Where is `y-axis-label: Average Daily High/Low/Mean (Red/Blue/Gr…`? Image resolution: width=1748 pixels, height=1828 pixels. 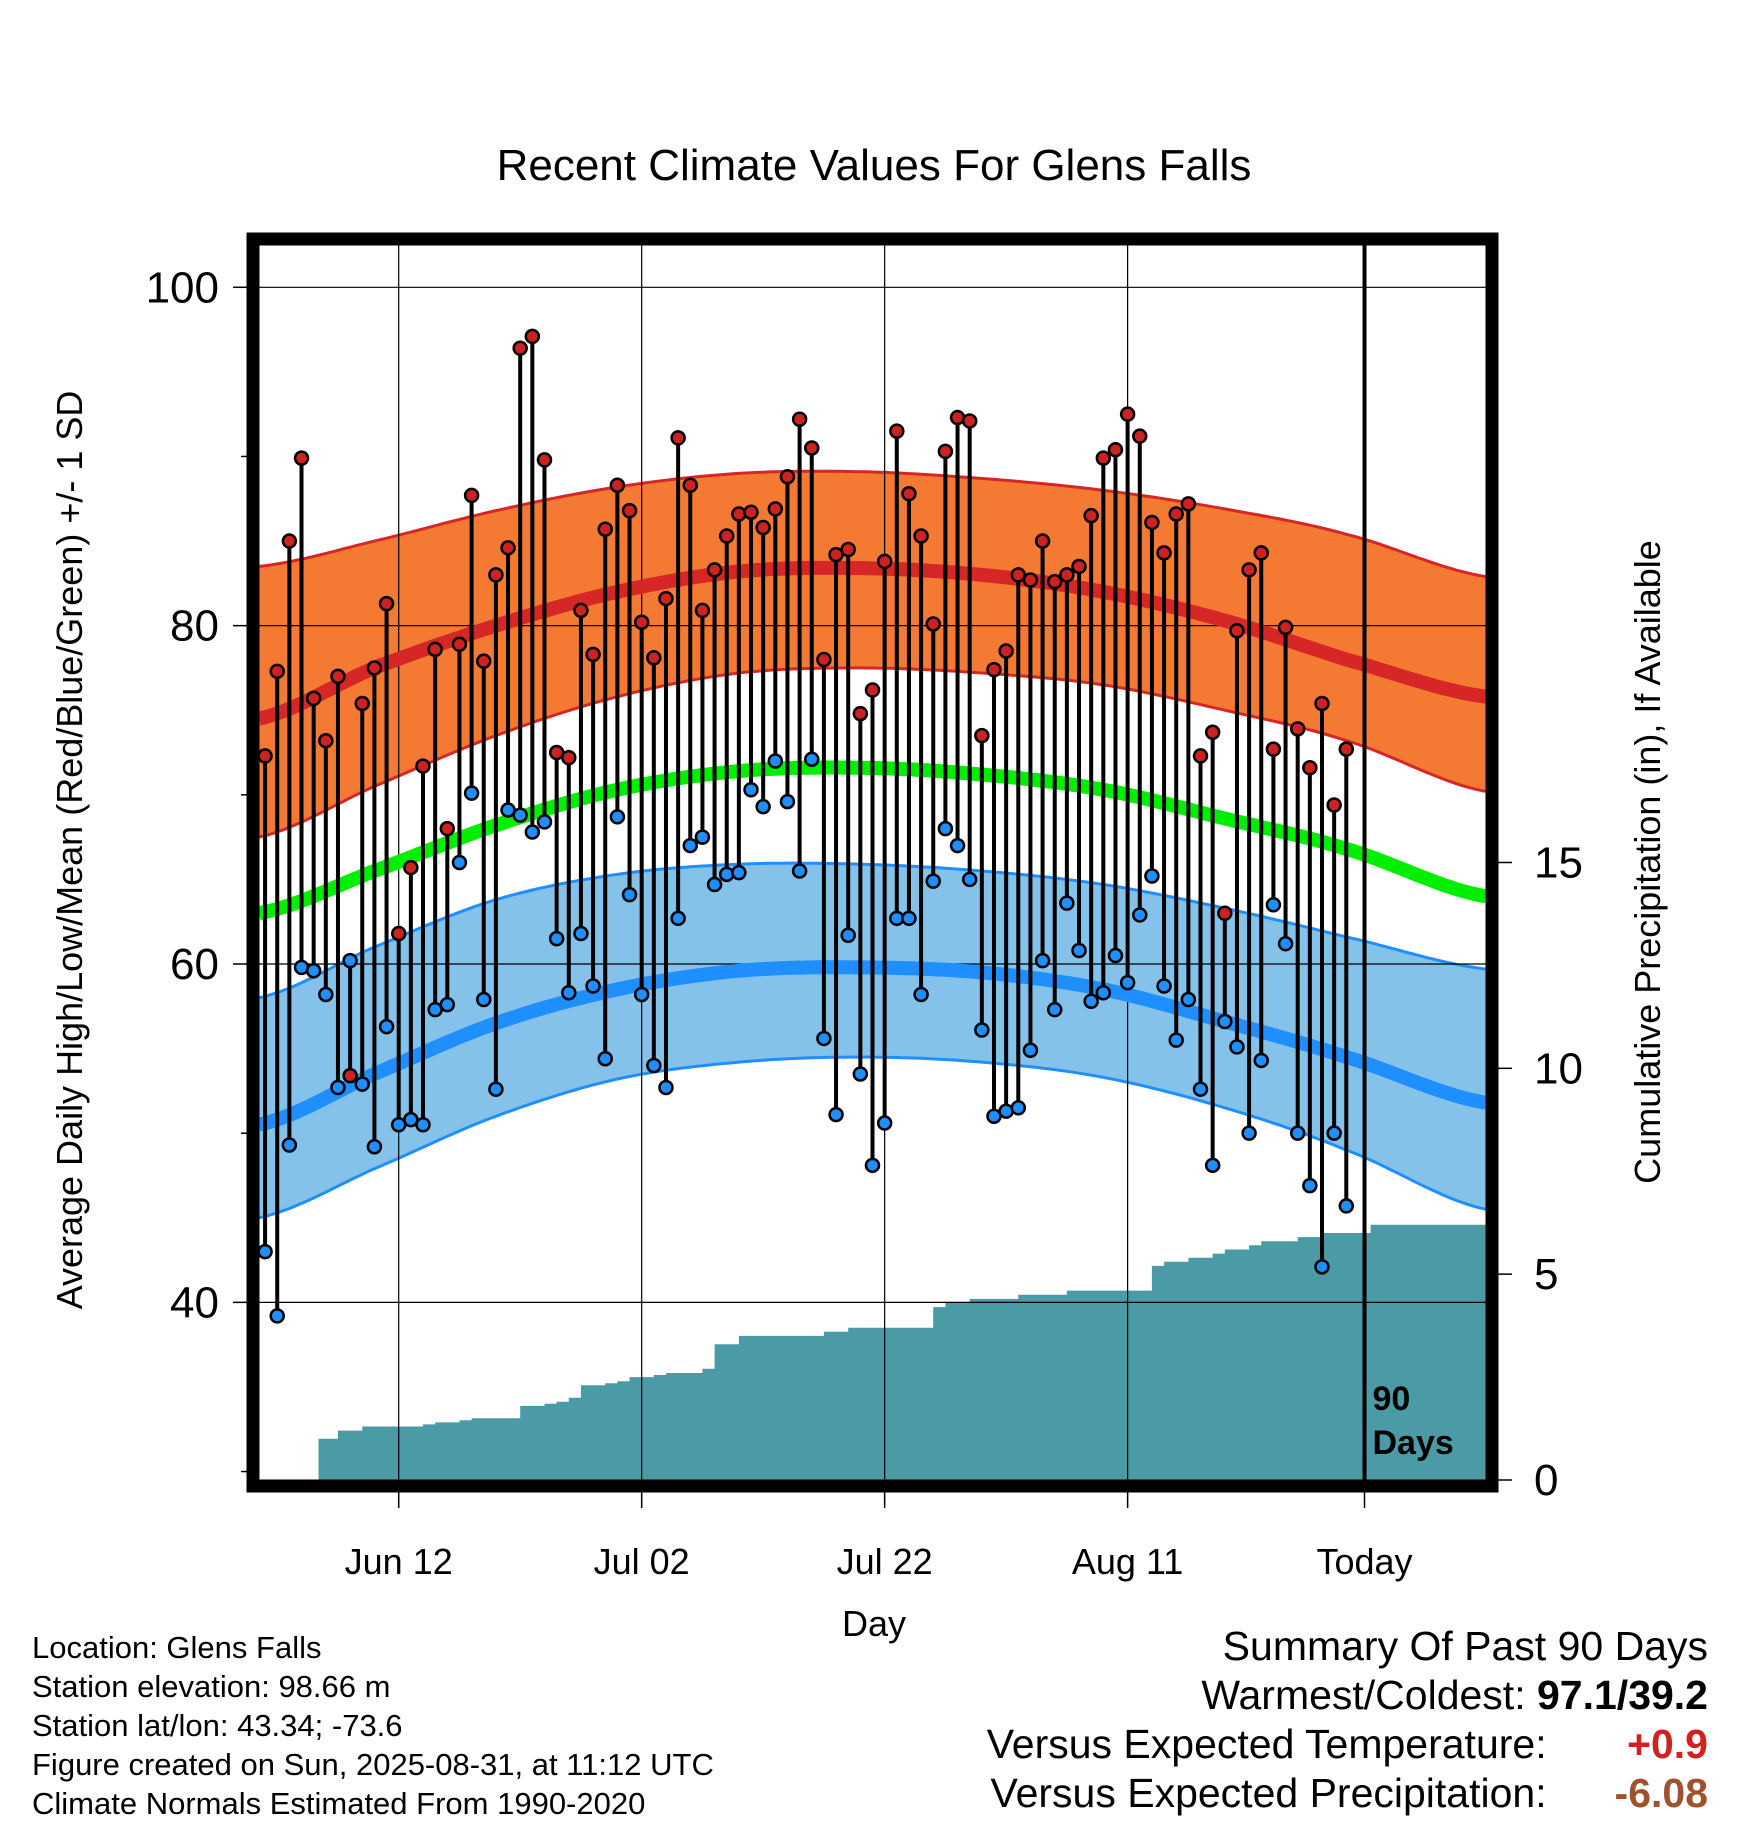
y-axis-label: Average Daily High/Low/Mean (Red/Blue/Gr… is located at coordinates (69, 850).